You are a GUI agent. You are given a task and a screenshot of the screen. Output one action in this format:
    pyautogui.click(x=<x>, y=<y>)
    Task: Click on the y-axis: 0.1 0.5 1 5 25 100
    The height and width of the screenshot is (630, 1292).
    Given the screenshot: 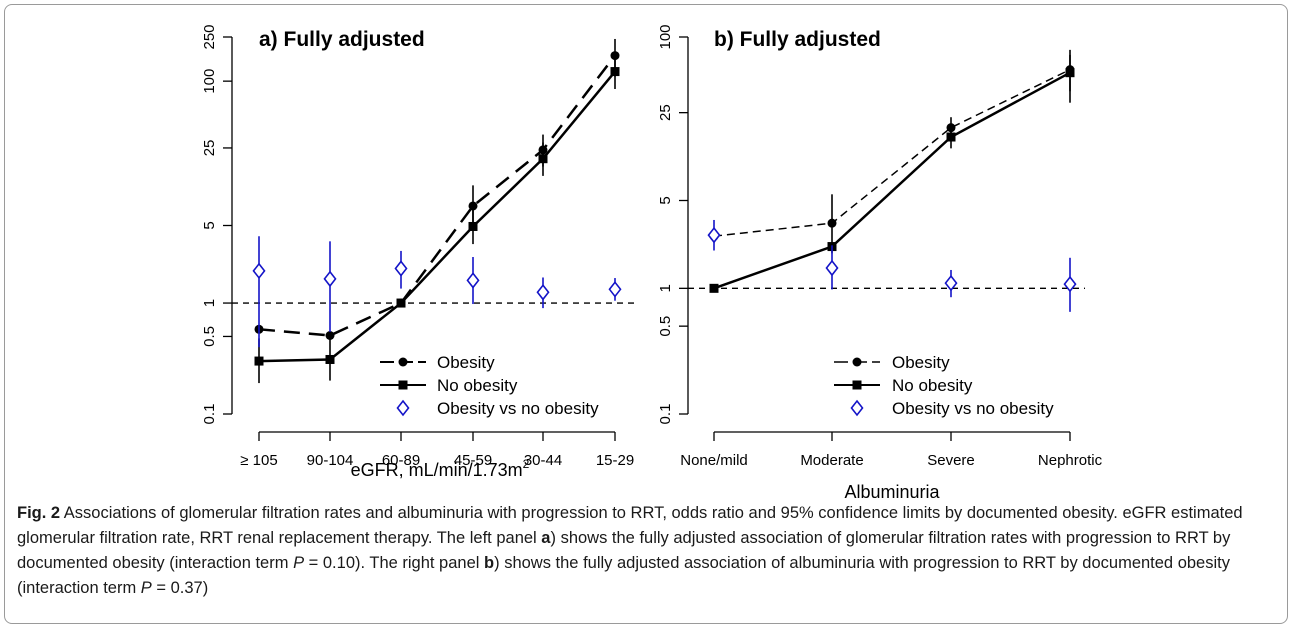 What is the action you would take?
    pyautogui.click(x=673, y=224)
    